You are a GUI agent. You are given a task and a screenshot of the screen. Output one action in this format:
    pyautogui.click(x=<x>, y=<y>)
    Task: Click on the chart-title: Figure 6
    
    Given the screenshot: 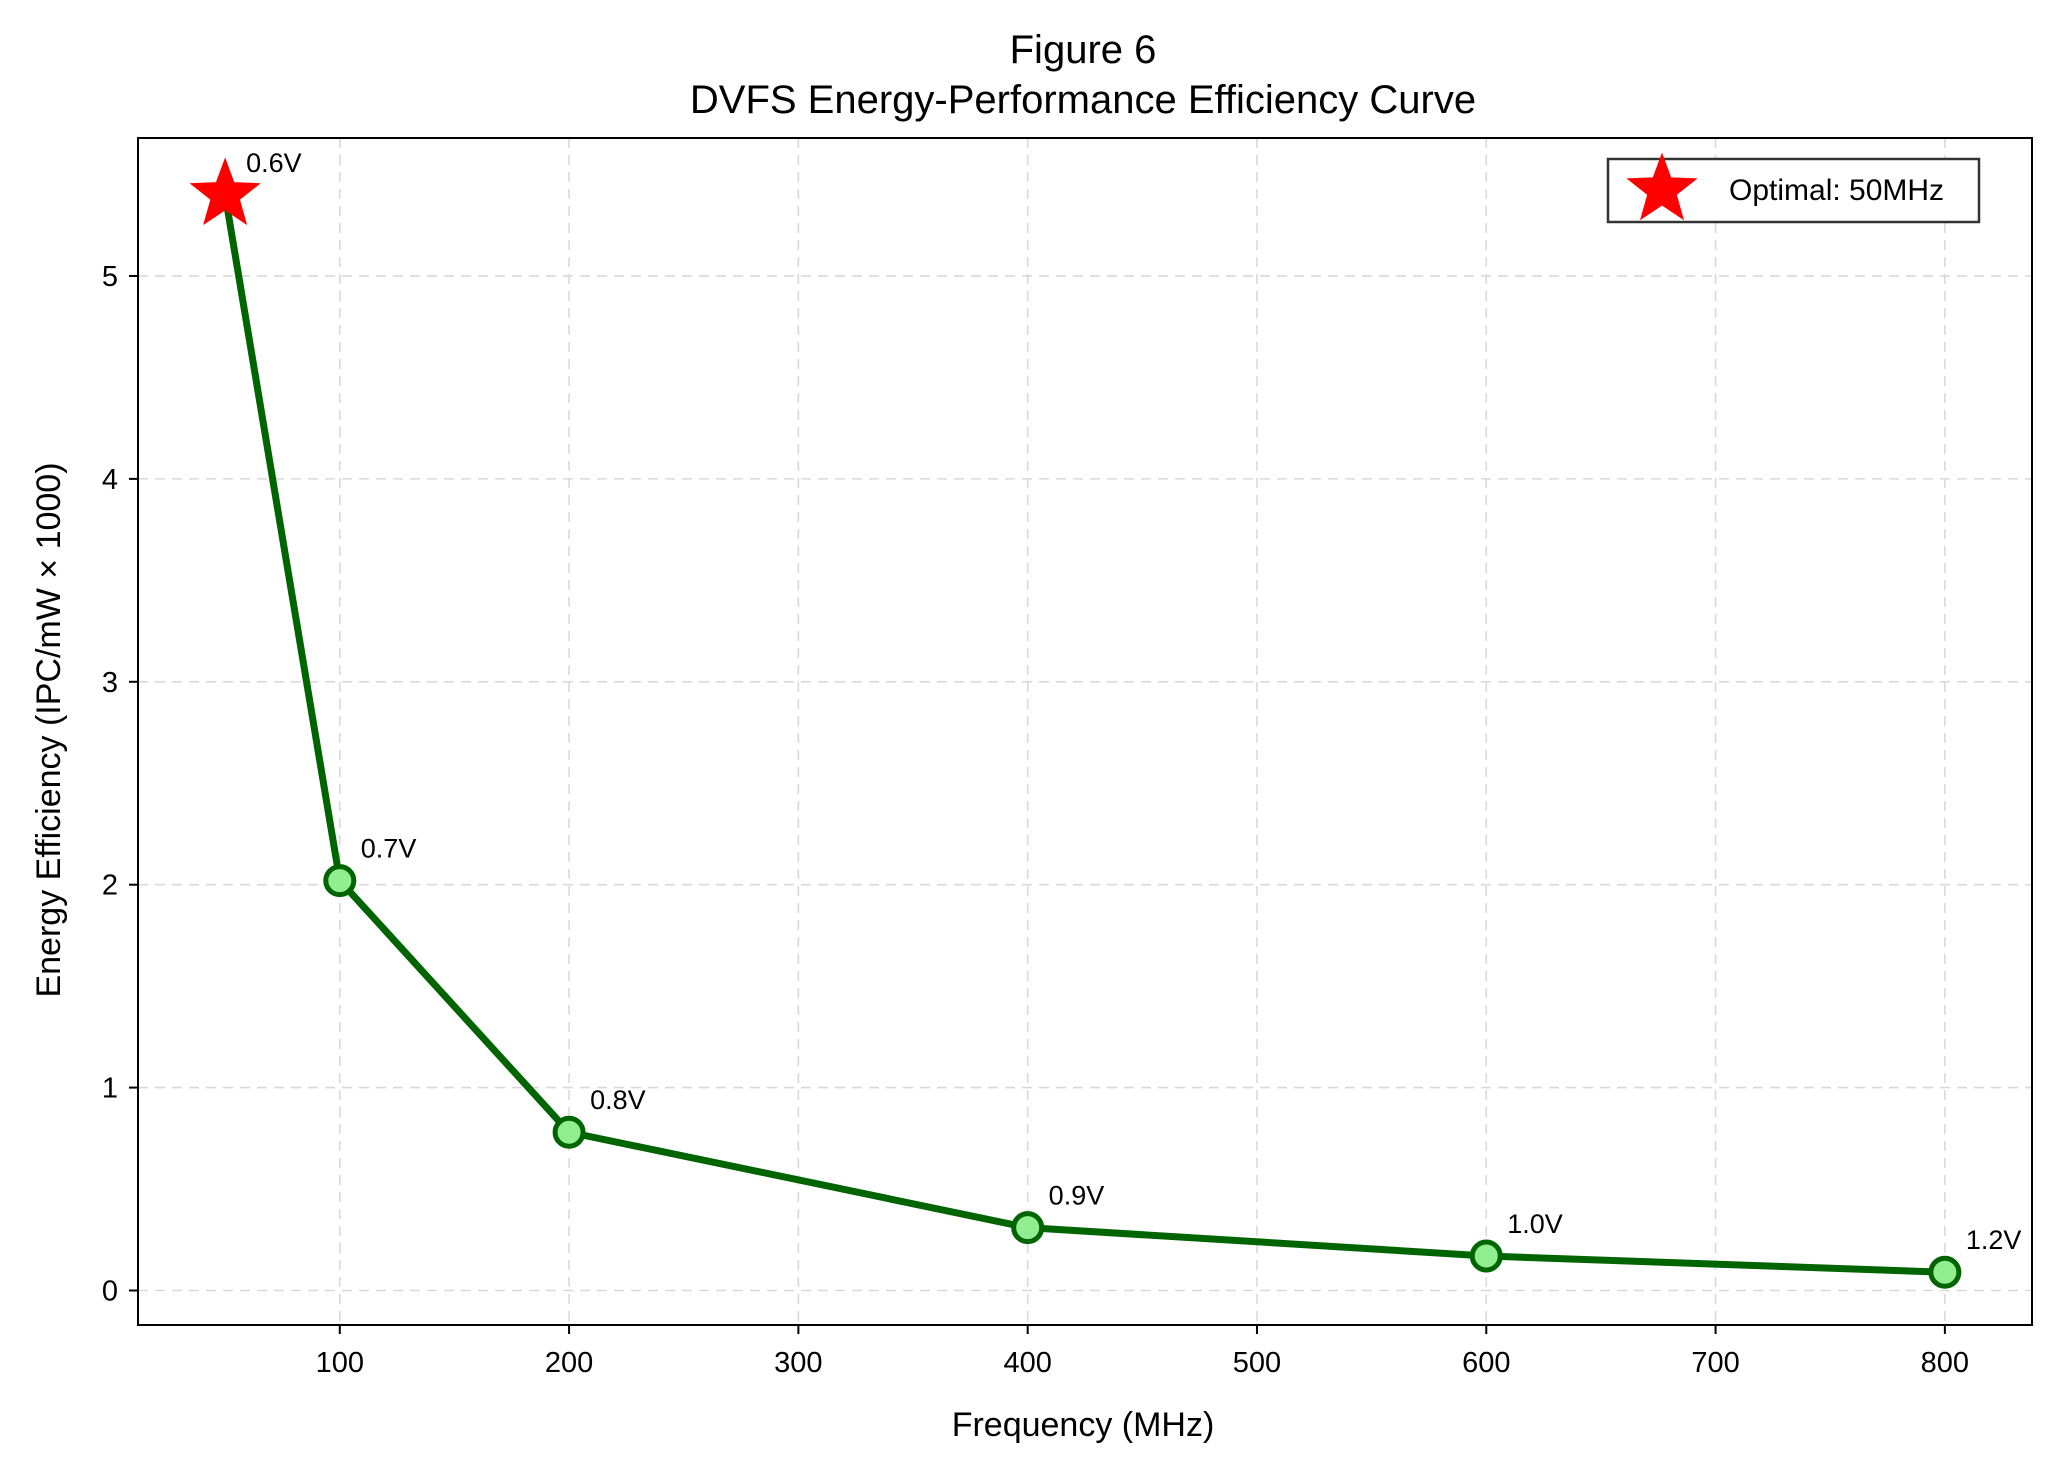 What is the action you would take?
    pyautogui.click(x=1083, y=50)
    